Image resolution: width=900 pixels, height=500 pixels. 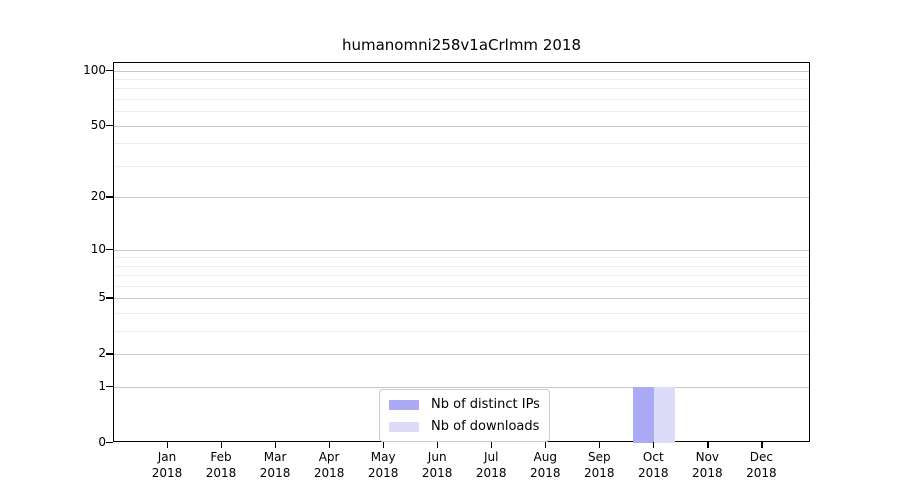 I want to click on y-tick-label: 1, so click(x=102, y=386).